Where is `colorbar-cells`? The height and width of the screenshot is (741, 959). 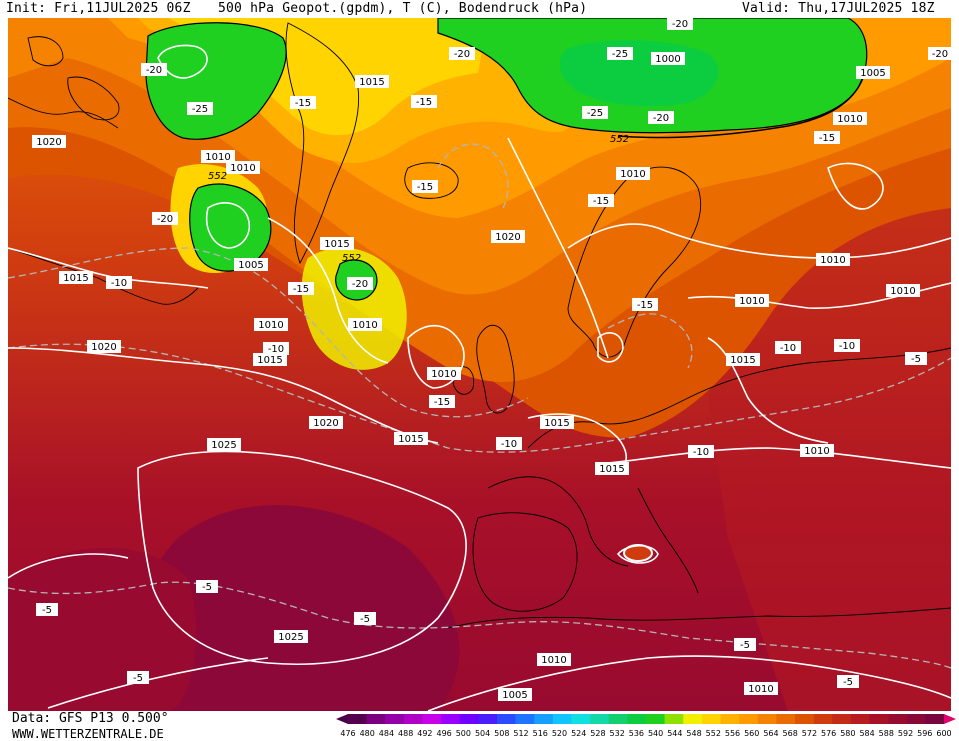 colorbar-cells is located at coordinates (646, 719).